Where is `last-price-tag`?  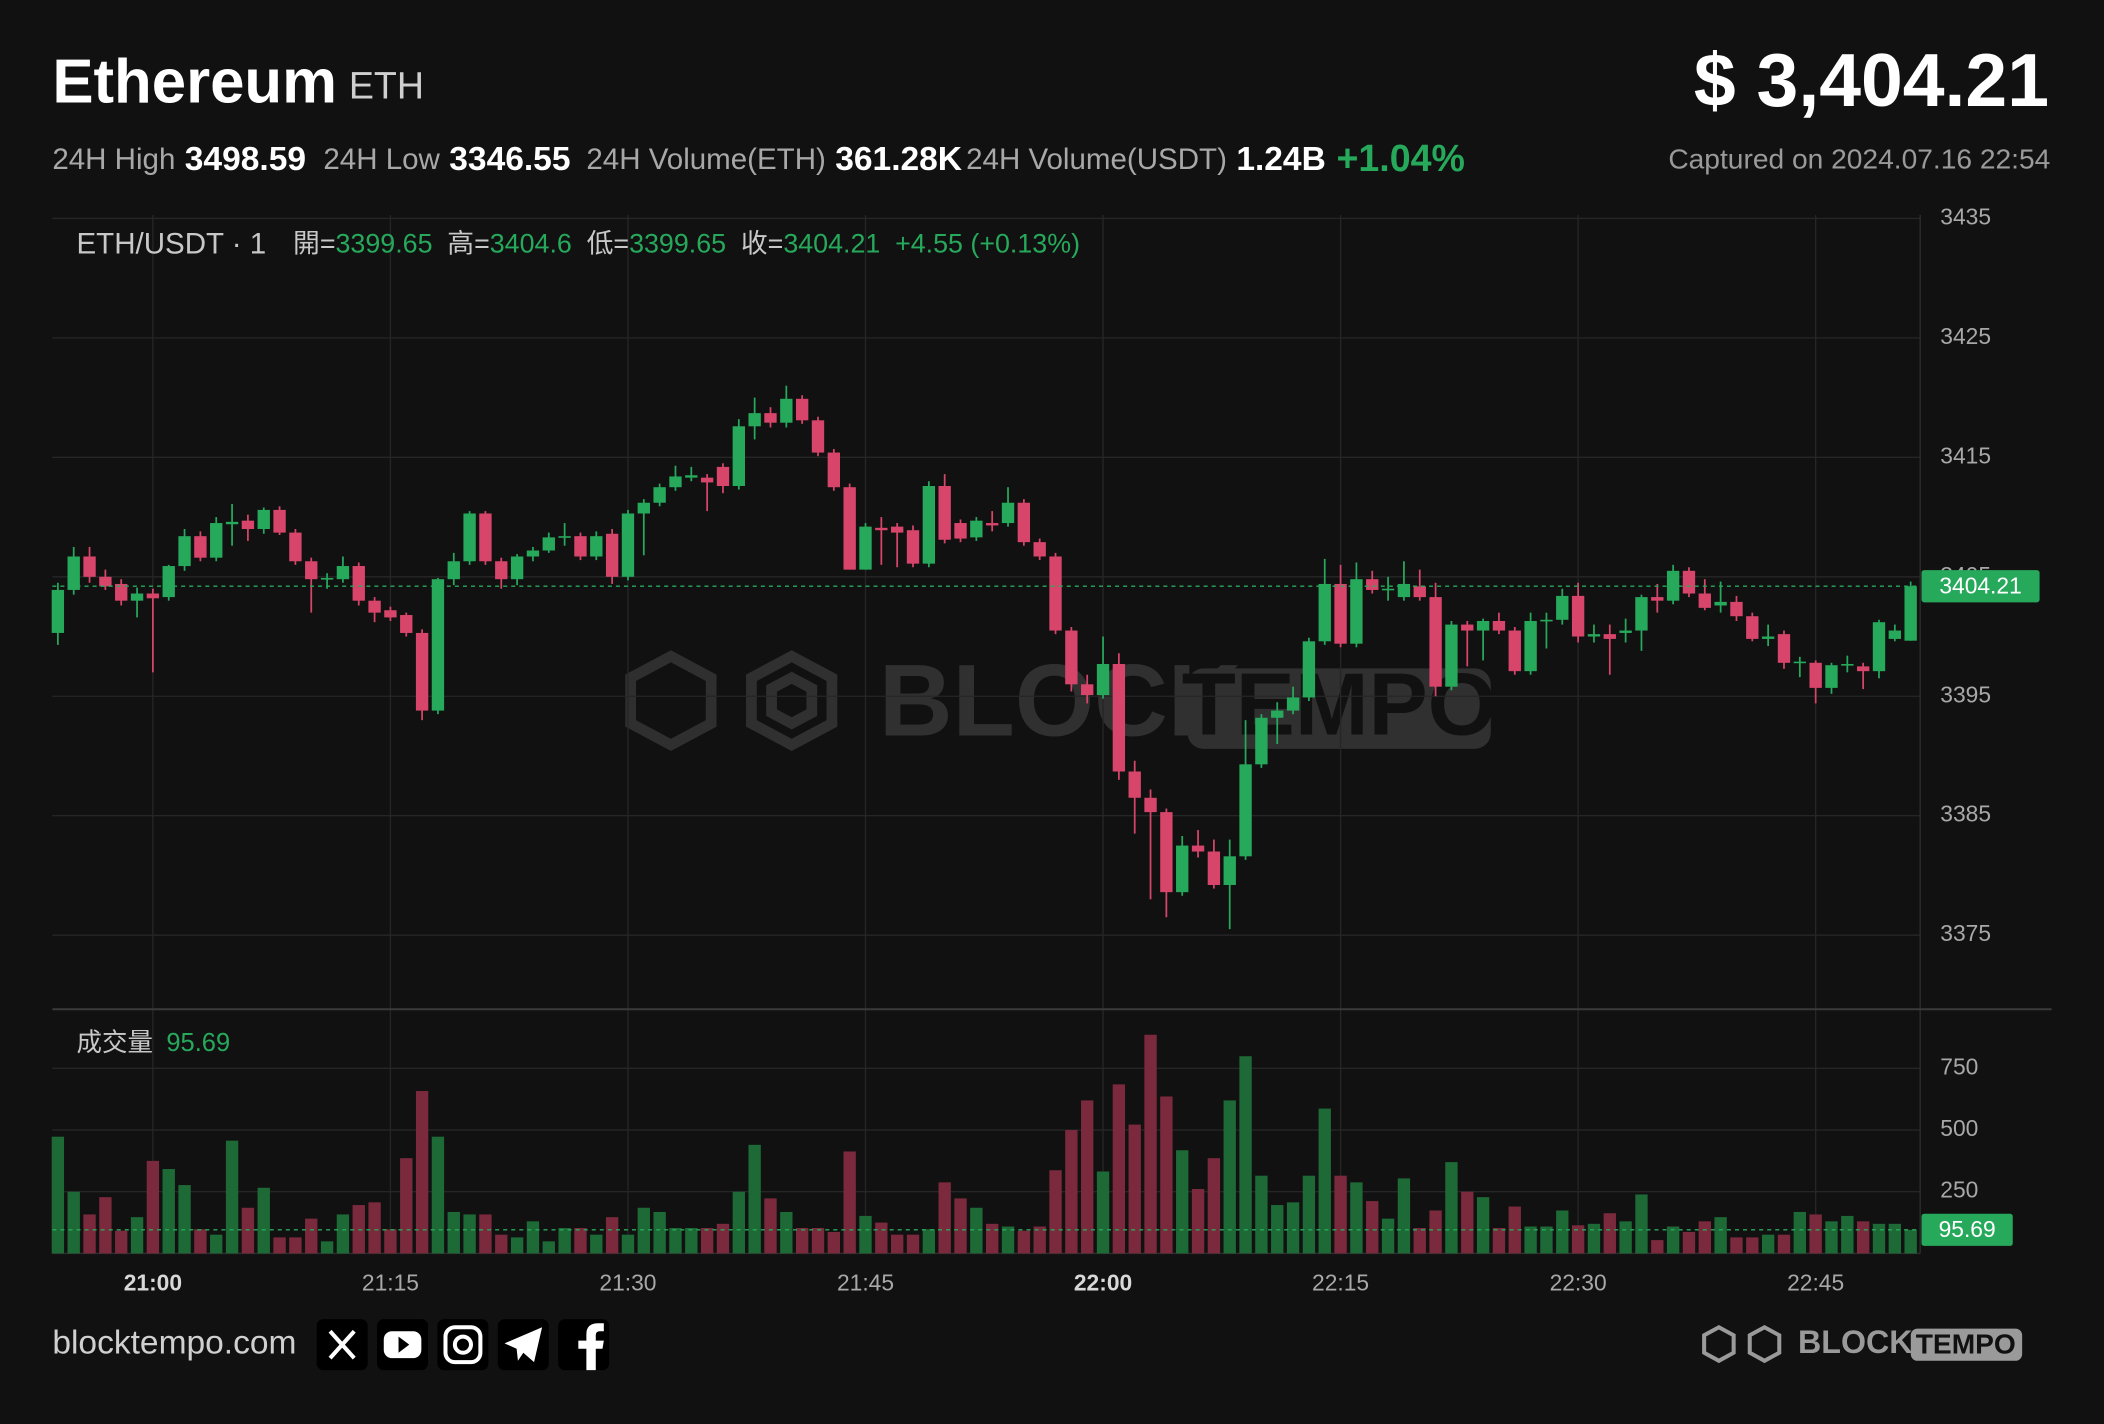
last-price-tag is located at coordinates (1980, 586).